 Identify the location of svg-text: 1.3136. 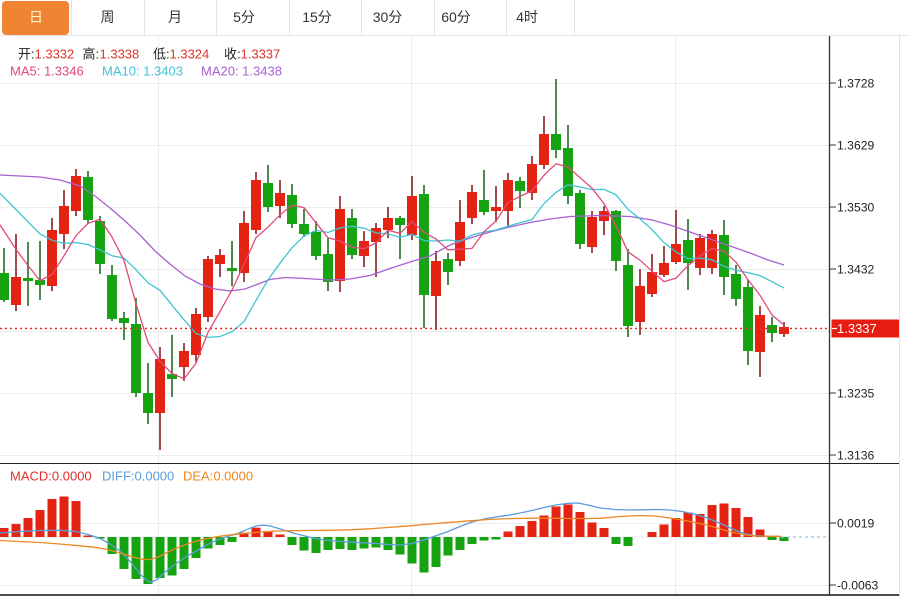
(855, 456).